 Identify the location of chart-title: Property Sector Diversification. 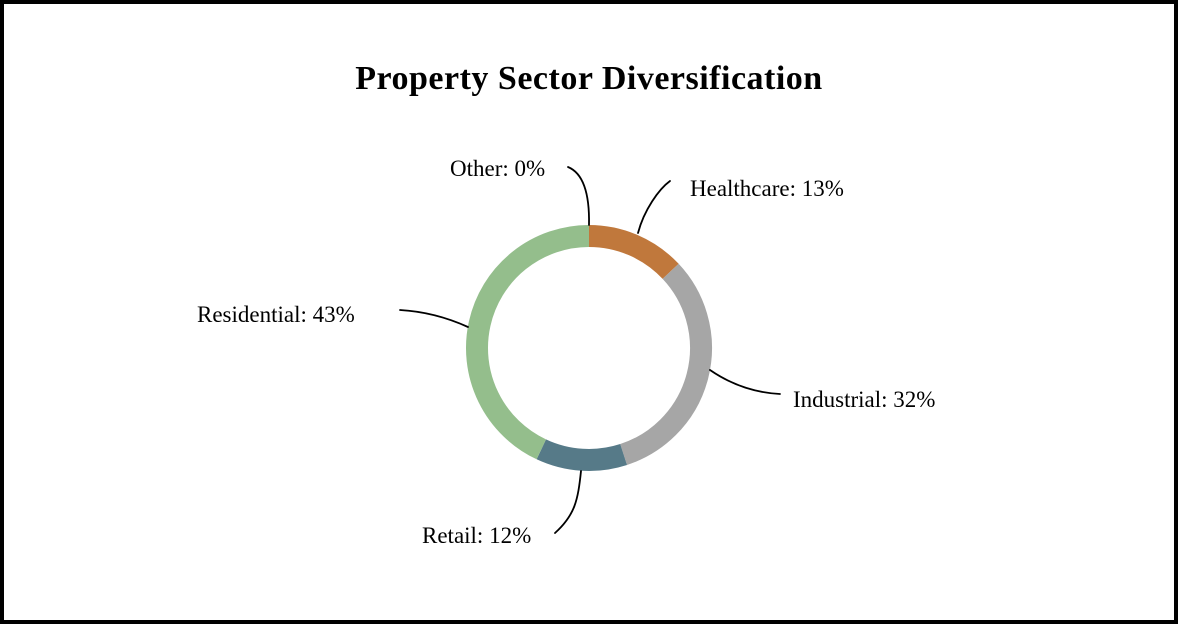
(589, 78).